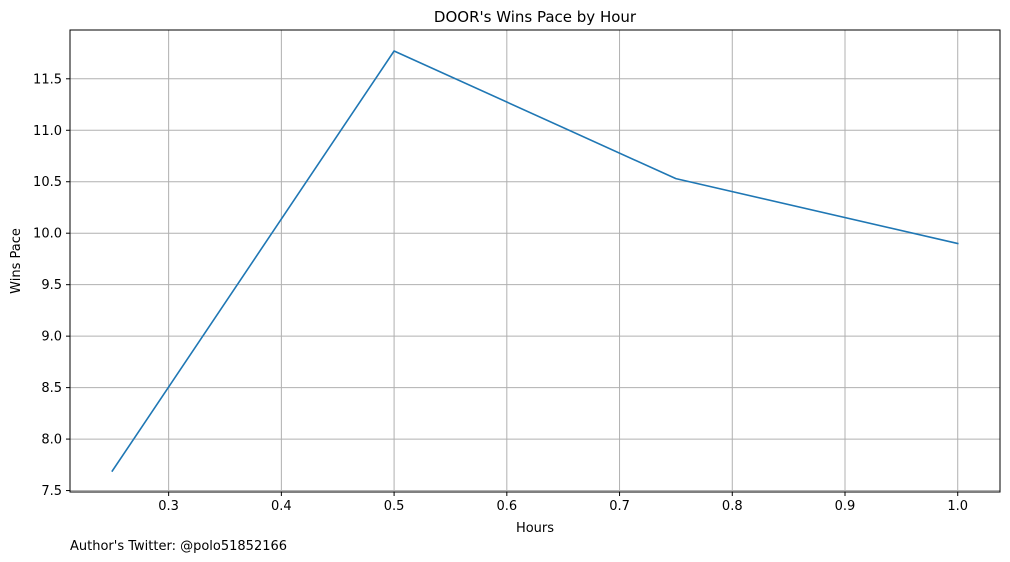  I want to click on y-tick-label: 9.5, so click(51, 285).